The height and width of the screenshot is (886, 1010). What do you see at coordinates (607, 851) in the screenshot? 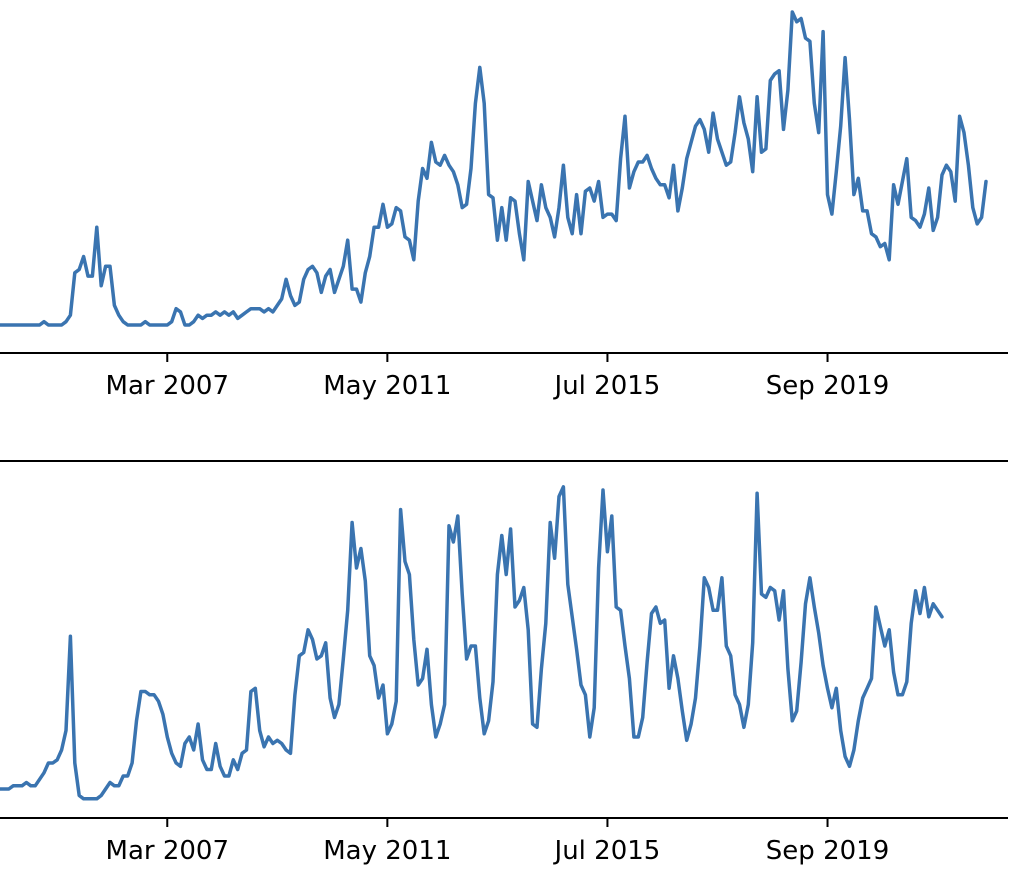
I see `x-tick-label: Jul 2015` at bounding box center [607, 851].